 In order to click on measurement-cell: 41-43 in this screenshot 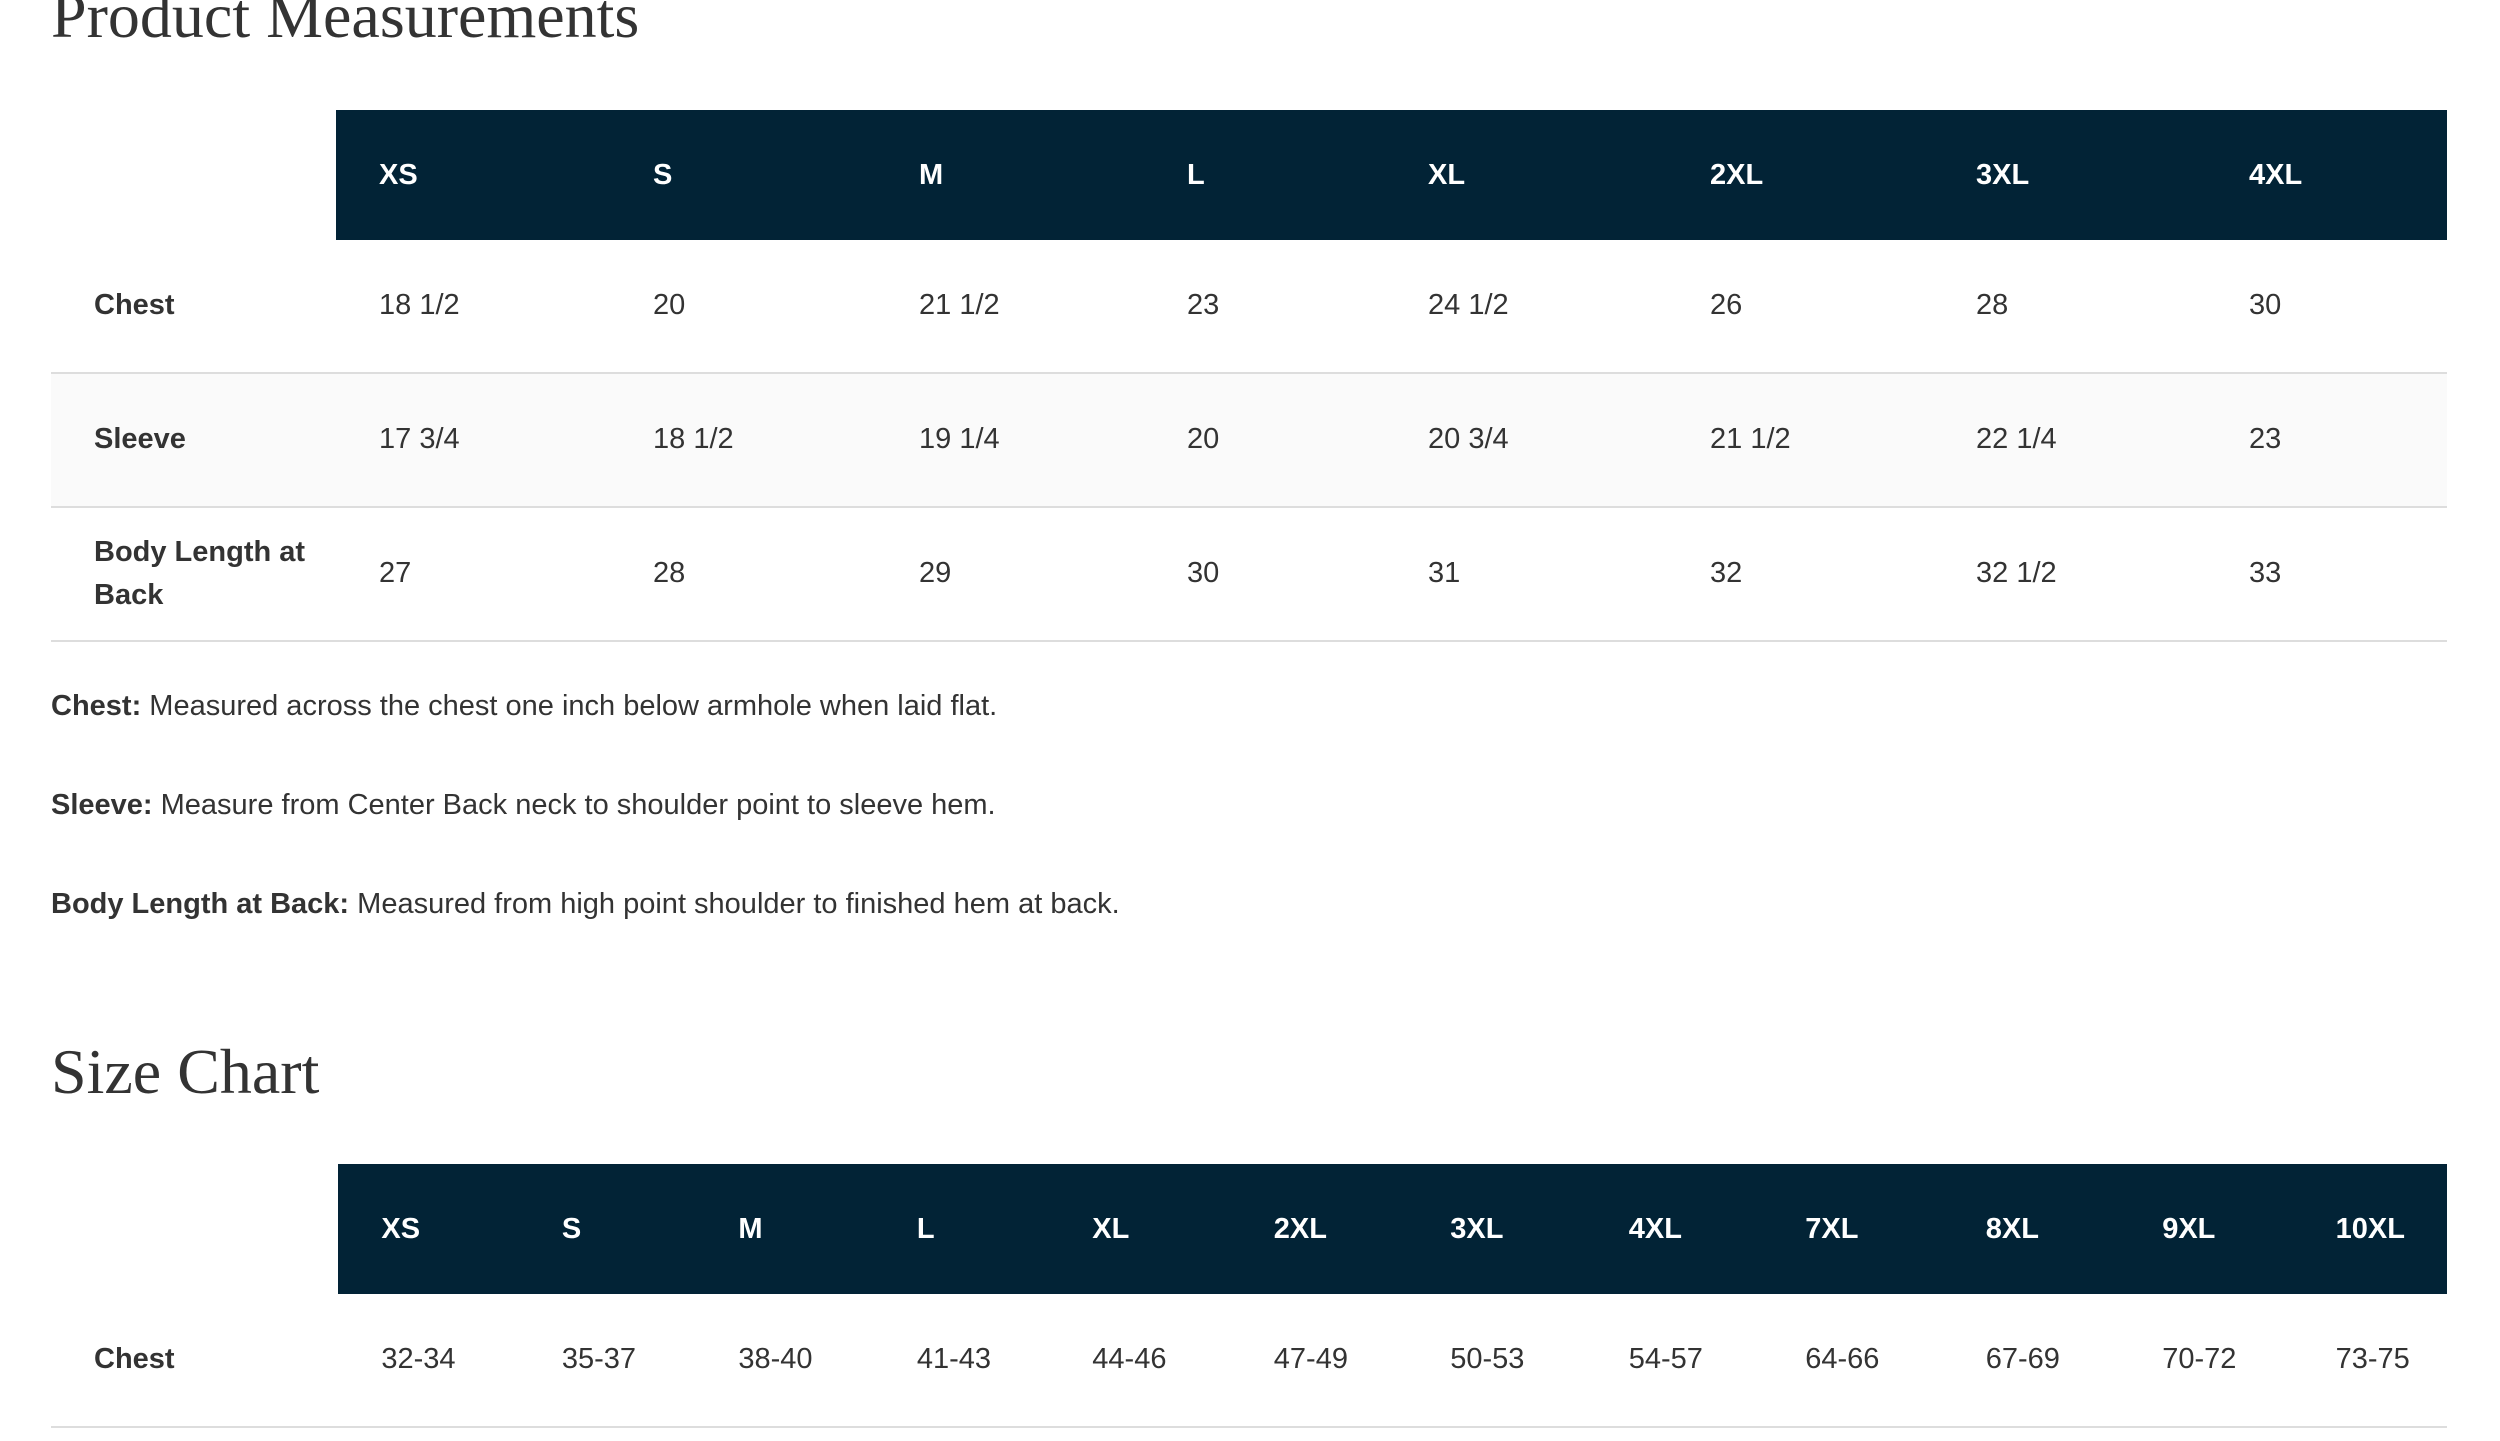, I will do `click(961, 1361)`.